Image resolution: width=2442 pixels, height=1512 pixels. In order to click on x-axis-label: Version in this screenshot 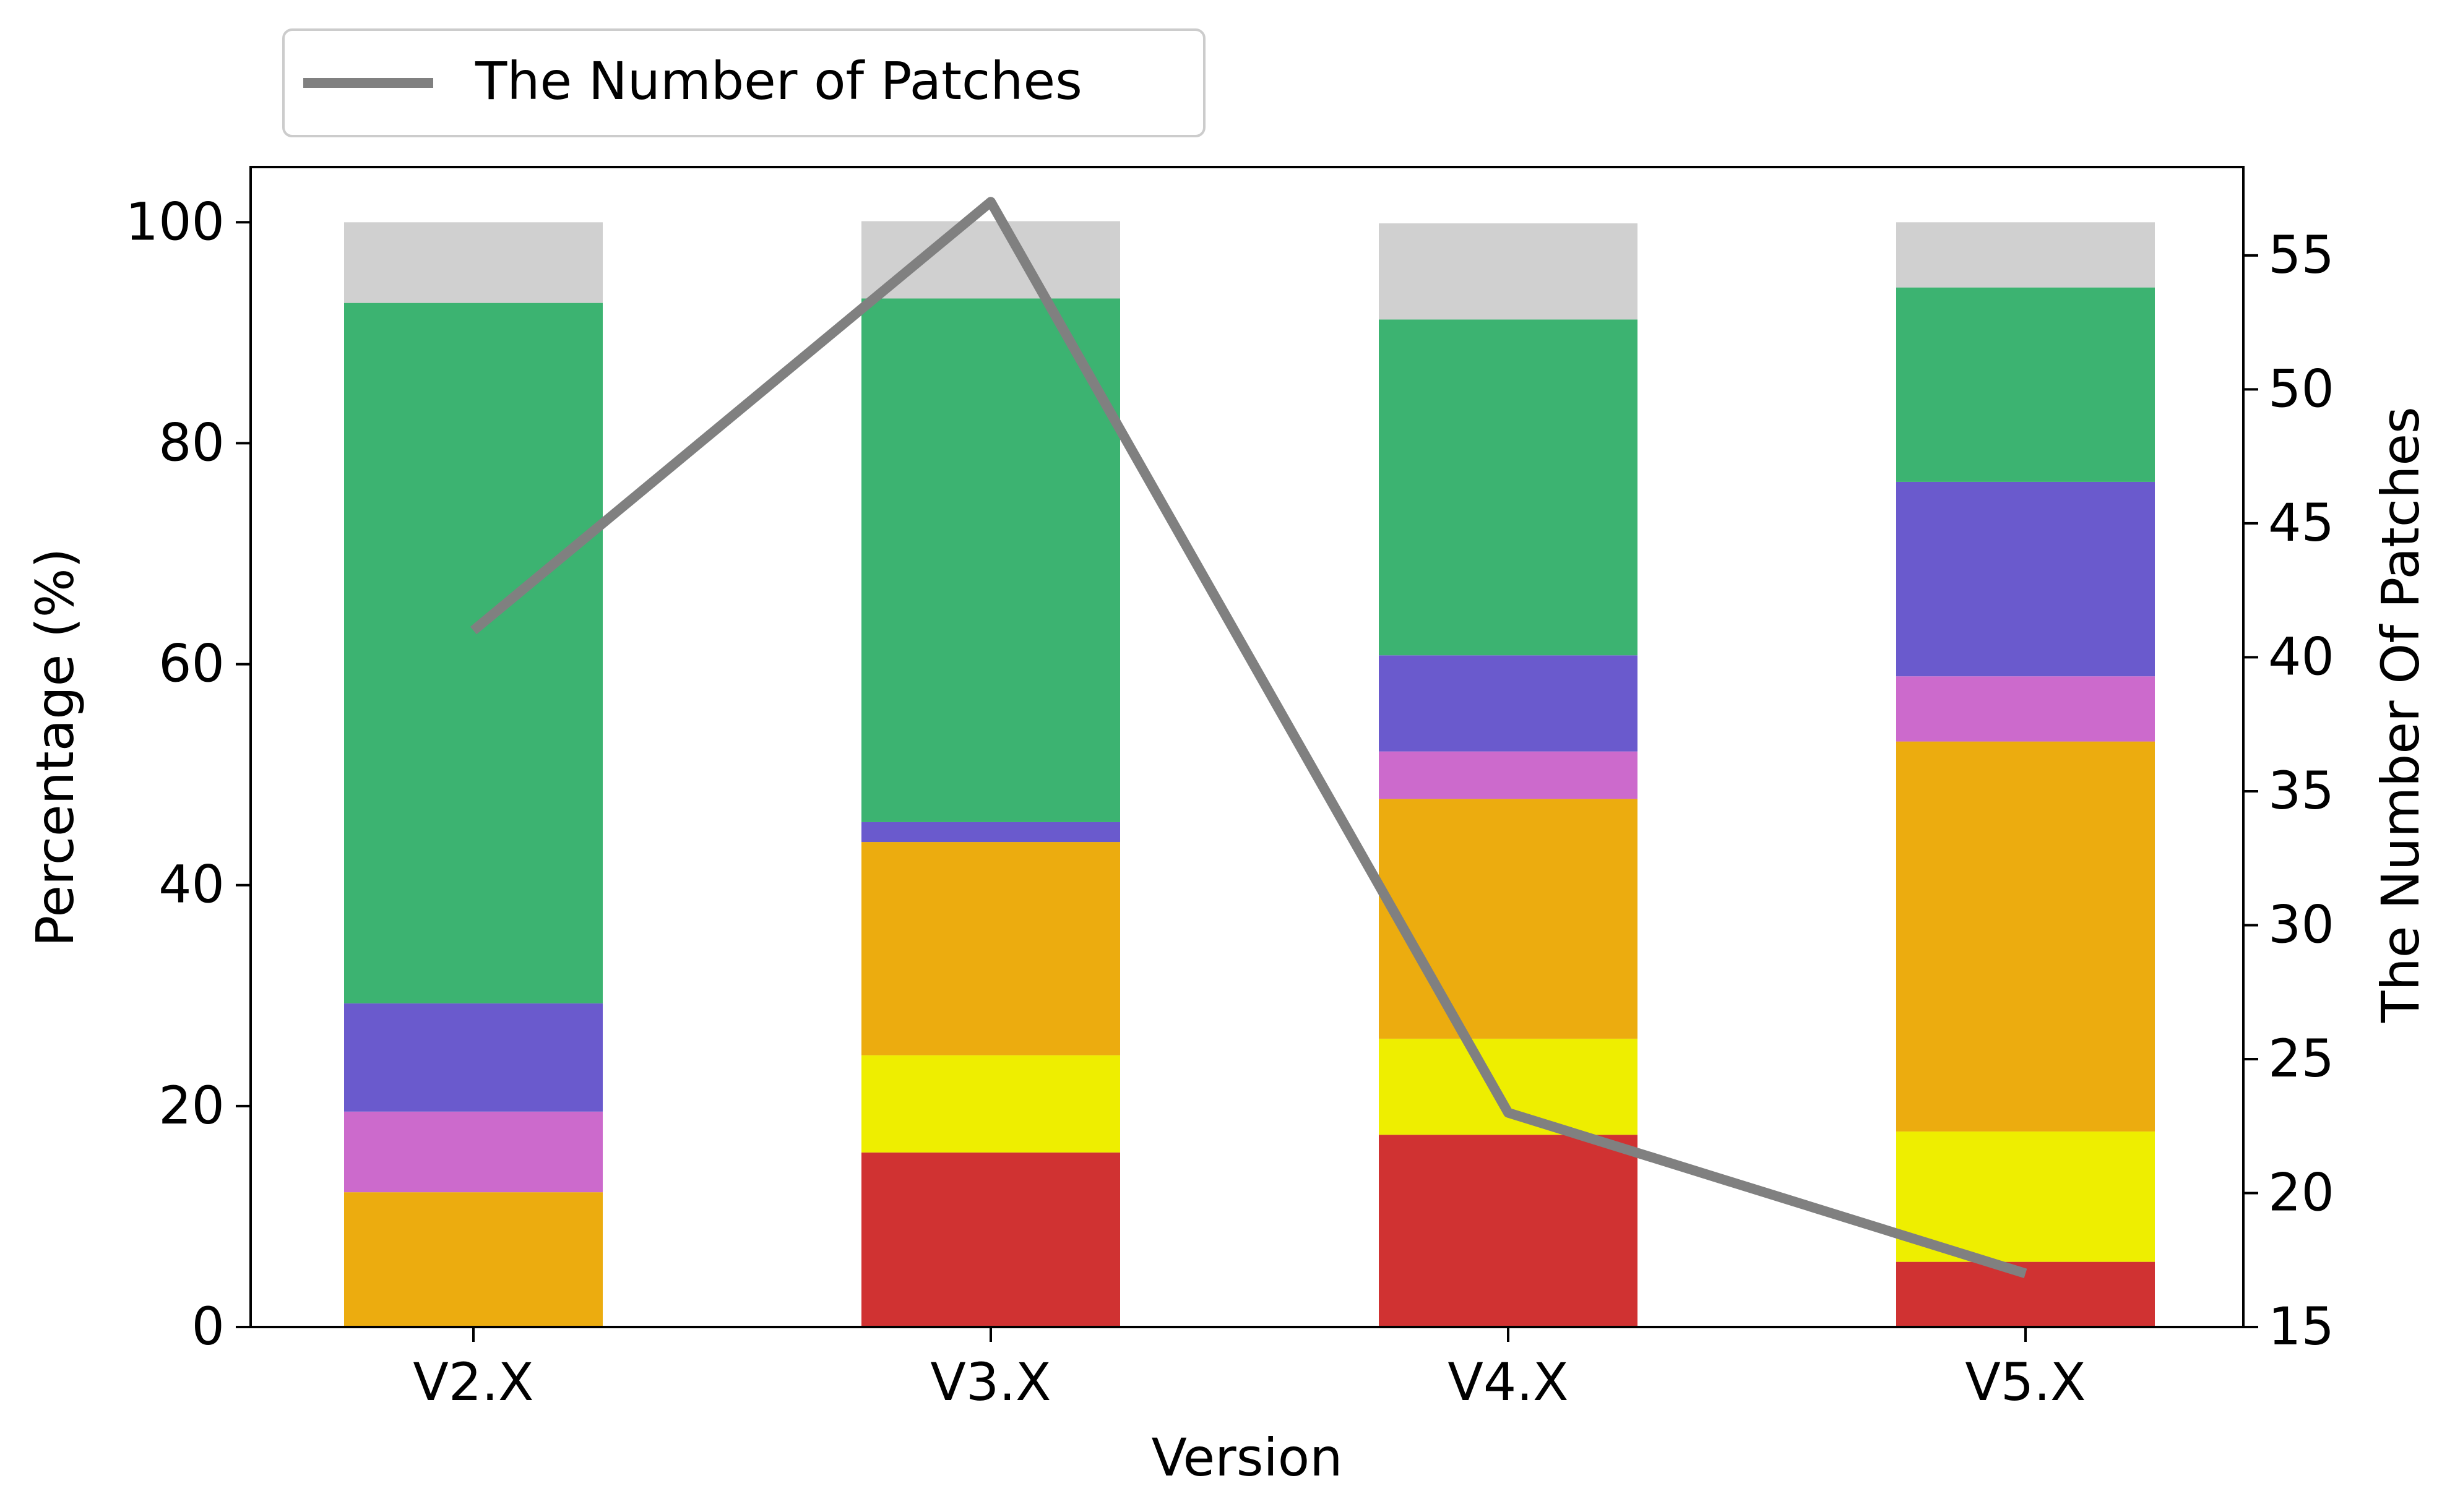, I will do `click(1247, 1457)`.